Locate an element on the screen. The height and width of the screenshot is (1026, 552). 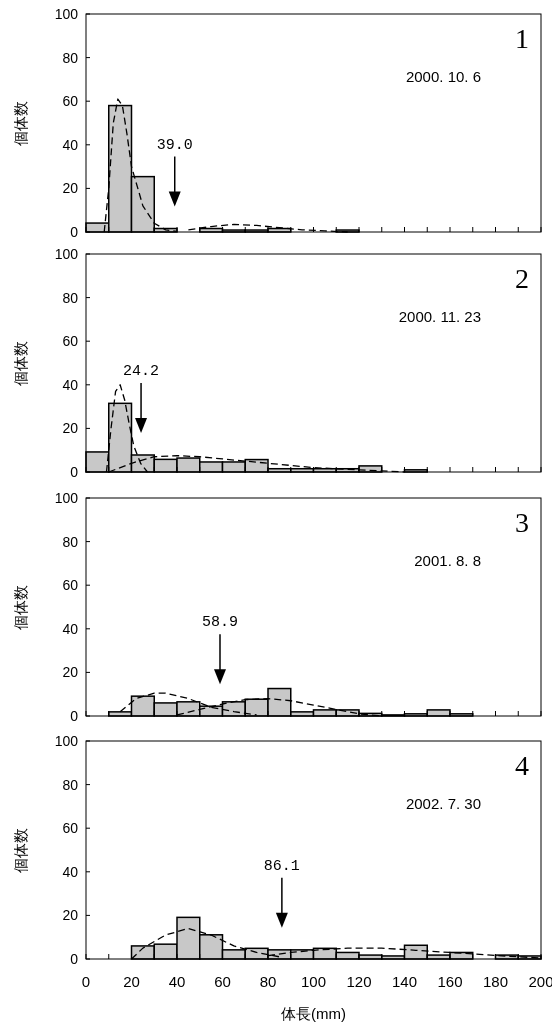
x-tick-label: 60 is located at coordinates (222, 981).